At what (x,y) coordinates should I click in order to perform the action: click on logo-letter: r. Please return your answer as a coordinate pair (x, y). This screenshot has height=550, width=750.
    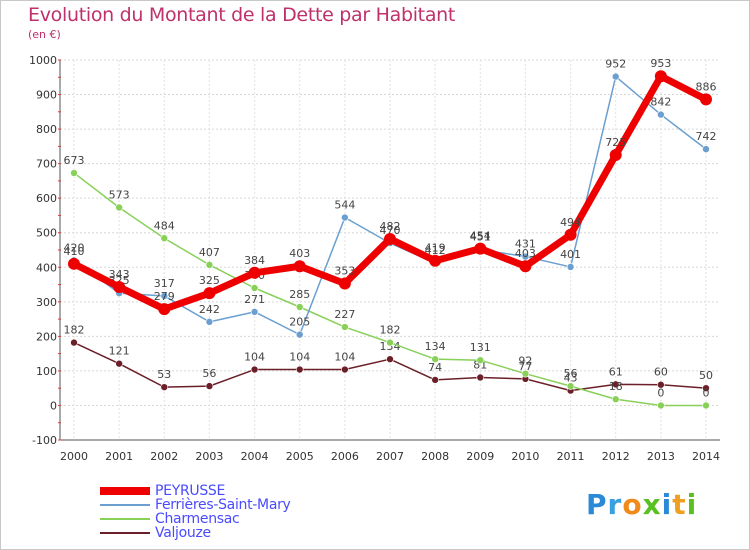
    Looking at the image, I should click on (615, 504).